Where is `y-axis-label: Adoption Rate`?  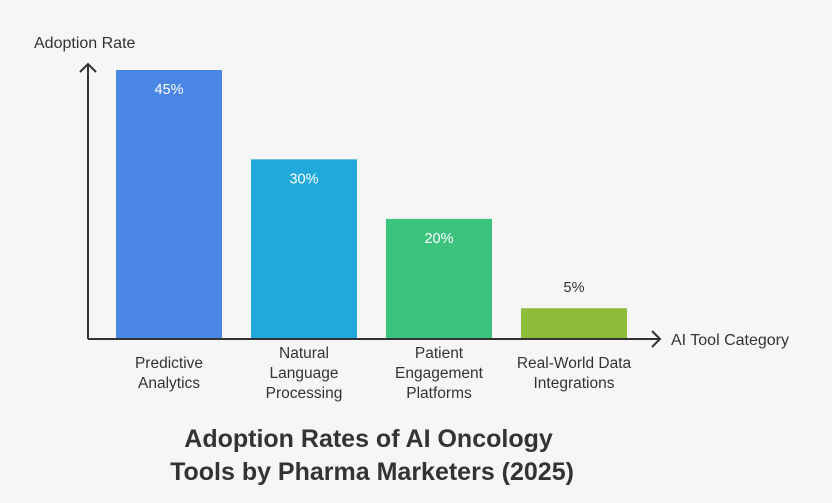
y-axis-label: Adoption Rate is located at coordinates (85, 43).